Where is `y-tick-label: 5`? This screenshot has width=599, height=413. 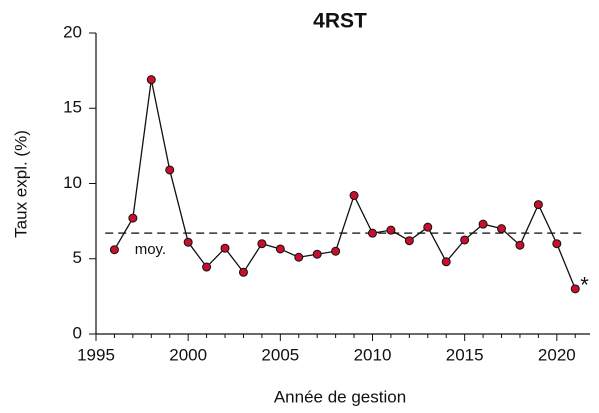 y-tick-label: 5 is located at coordinates (77, 257).